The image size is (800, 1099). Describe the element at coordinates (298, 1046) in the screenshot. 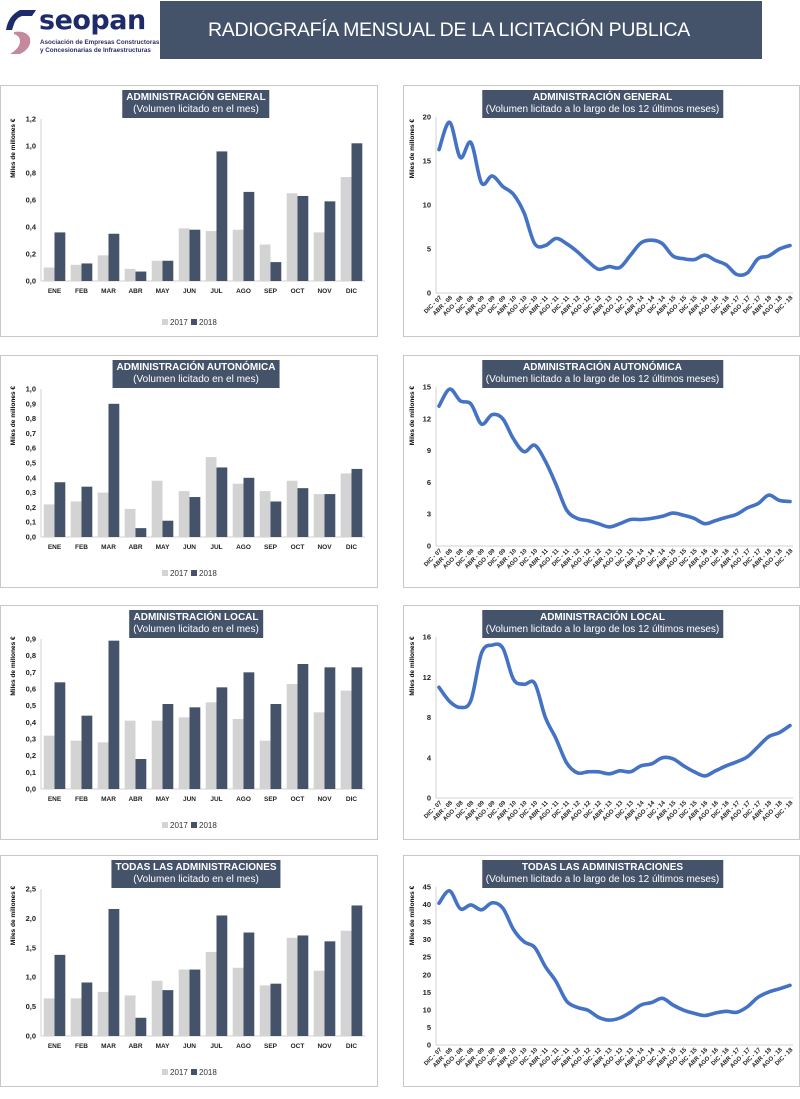

I see `x-tick-label: OCT` at that location.